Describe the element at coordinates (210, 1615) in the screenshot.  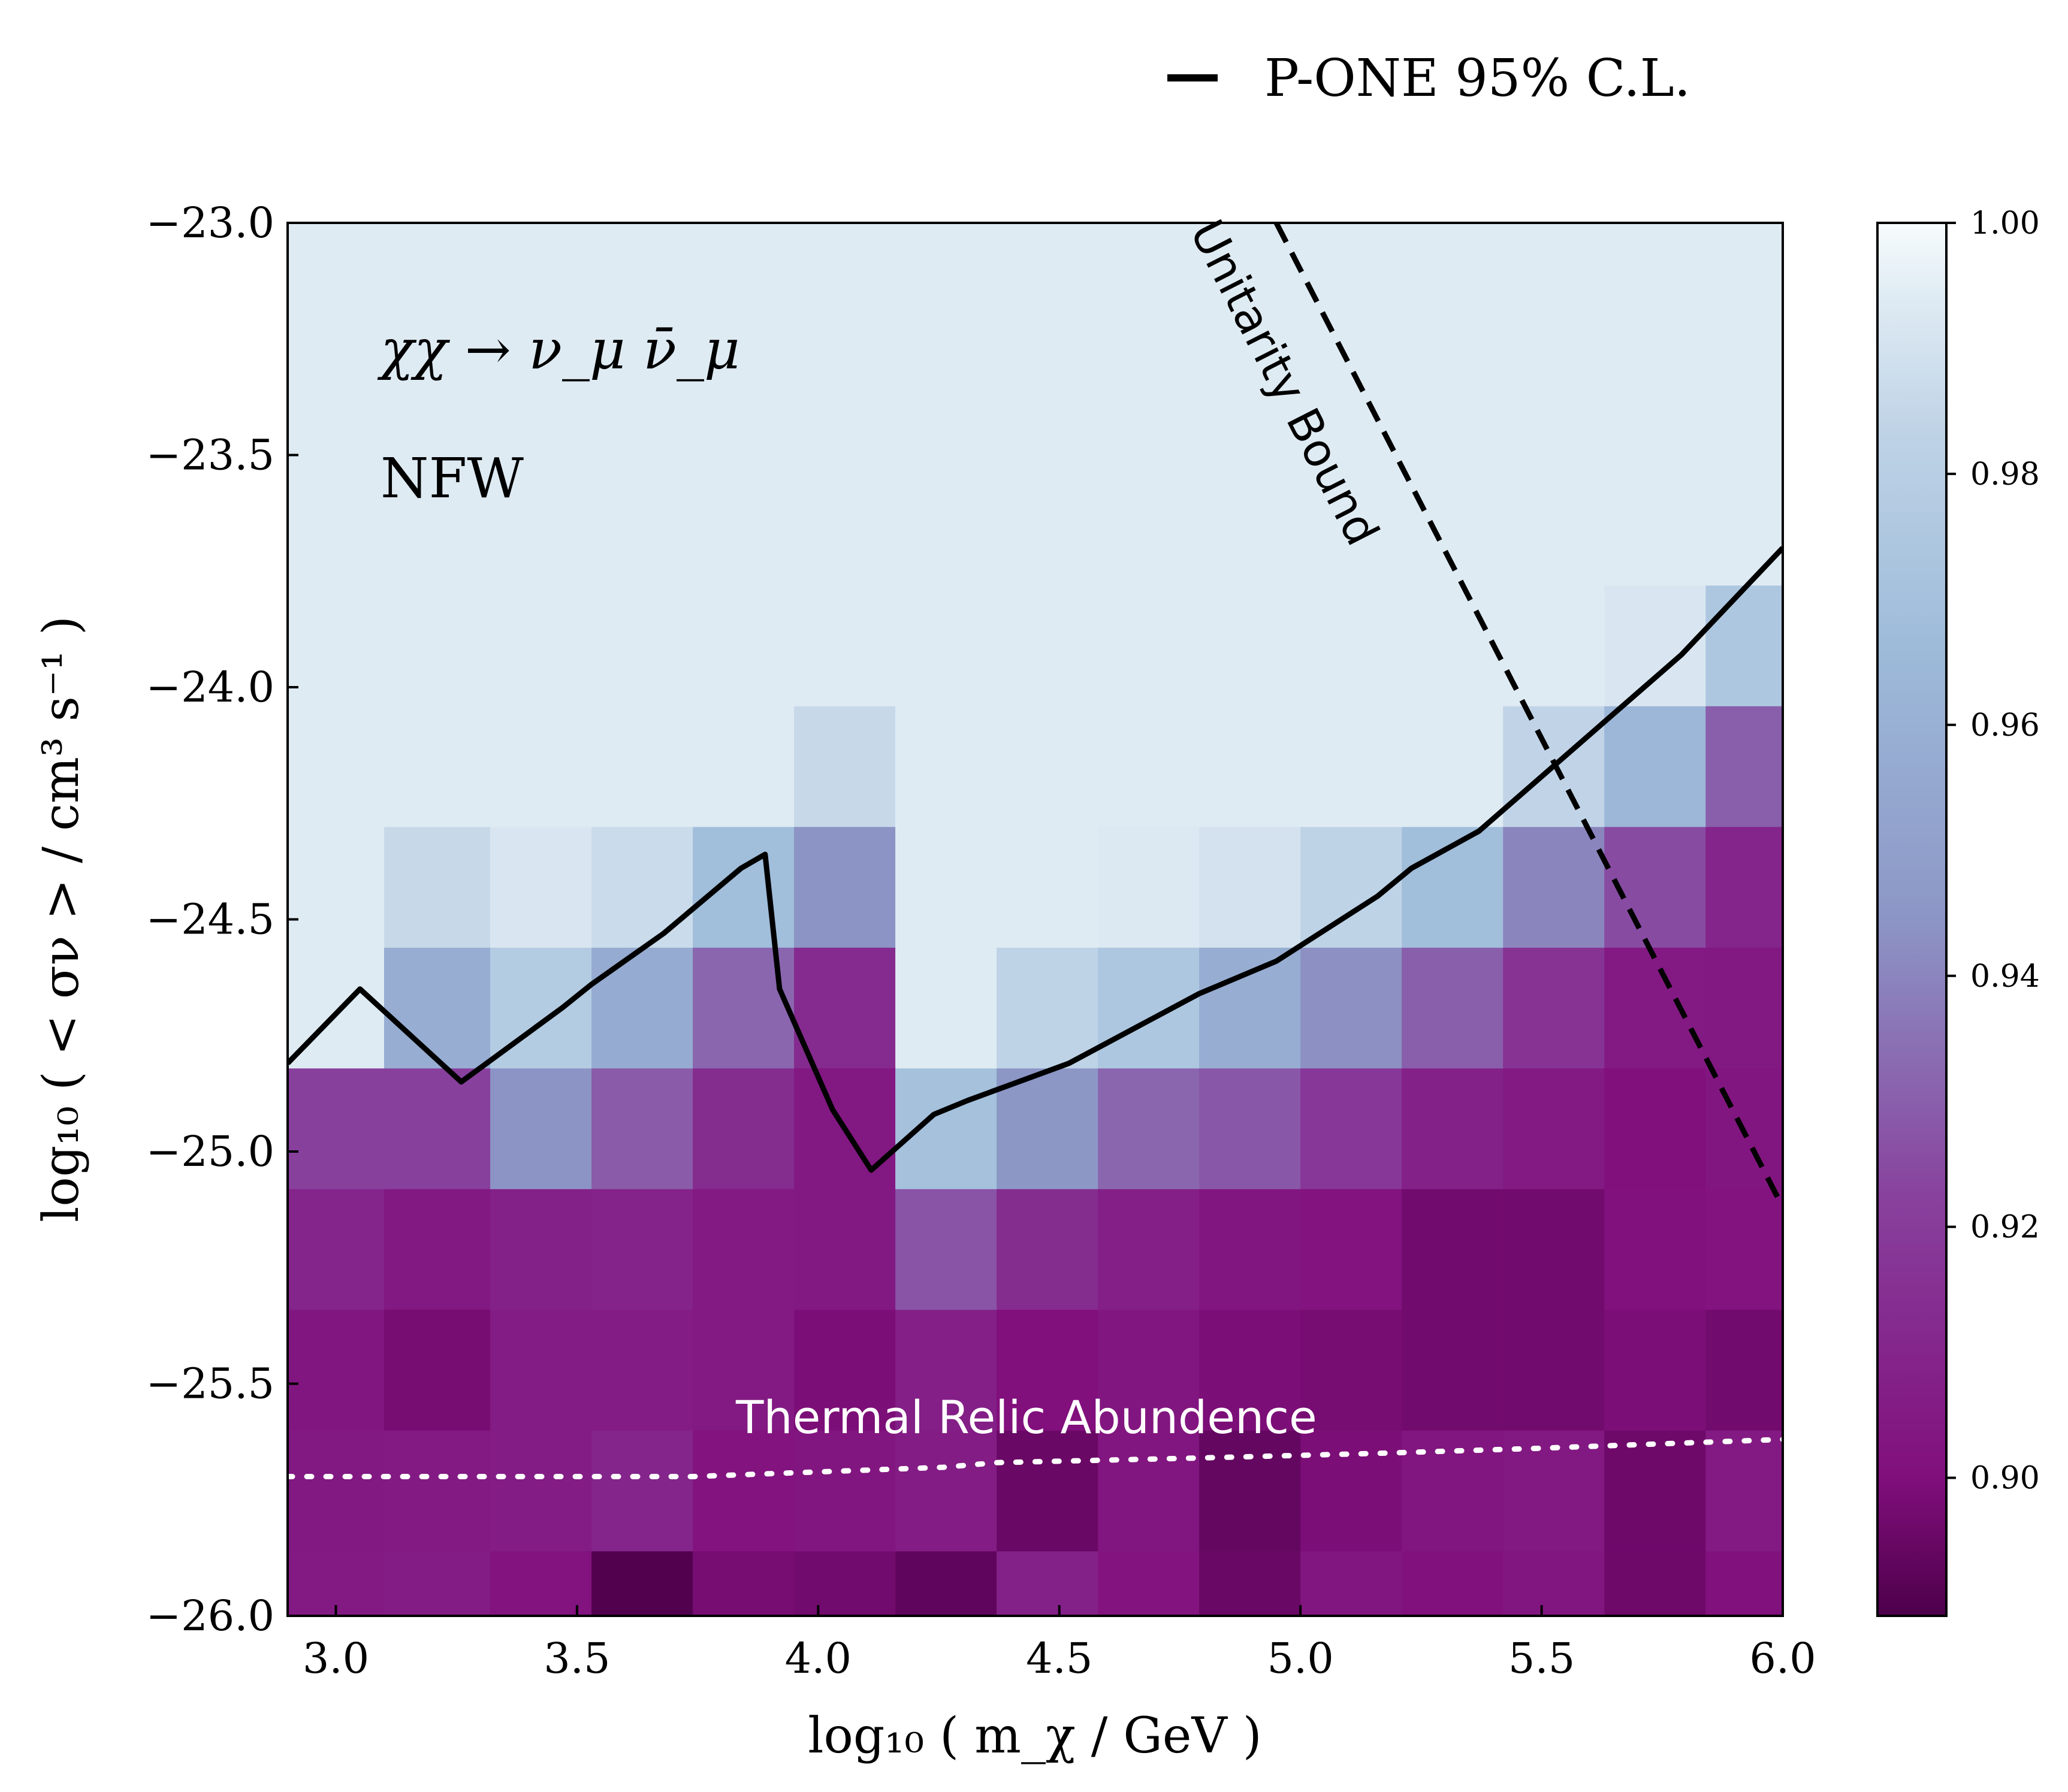
I see `y-tick-label: −26.0` at that location.